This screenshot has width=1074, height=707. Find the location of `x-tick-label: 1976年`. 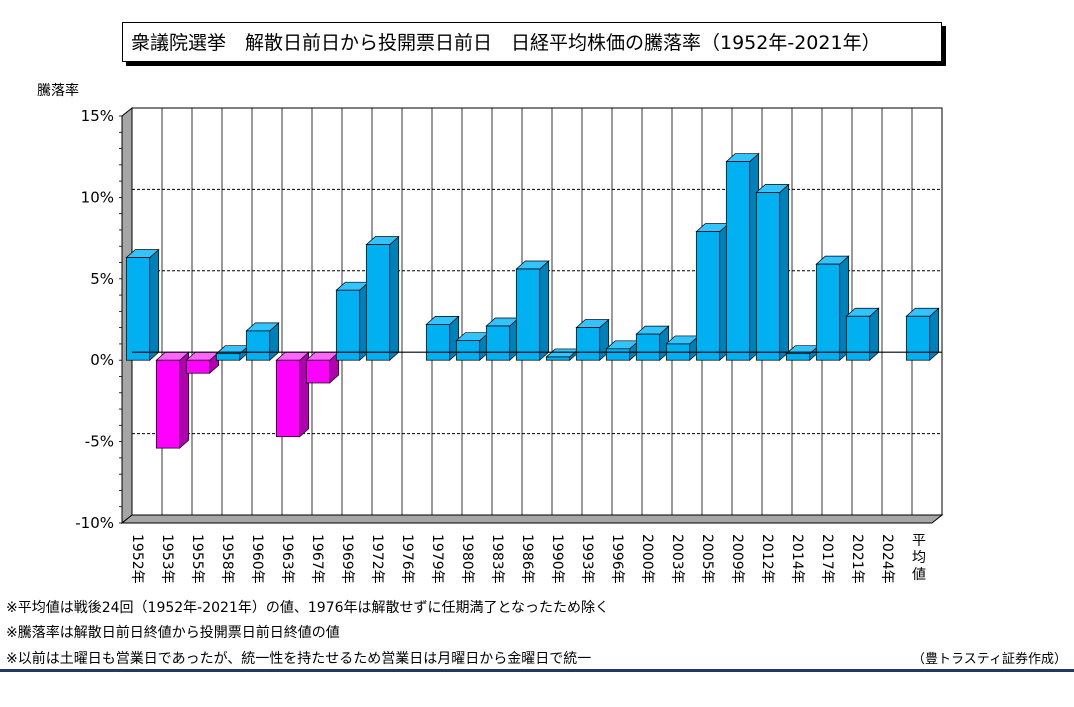

x-tick-label: 1976年 is located at coordinates (407, 559).